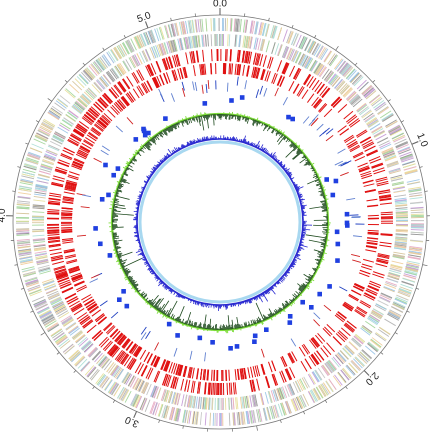  What do you see at coordinates (382, 353) in the screenshot?
I see `scale-tick` at bounding box center [382, 353].